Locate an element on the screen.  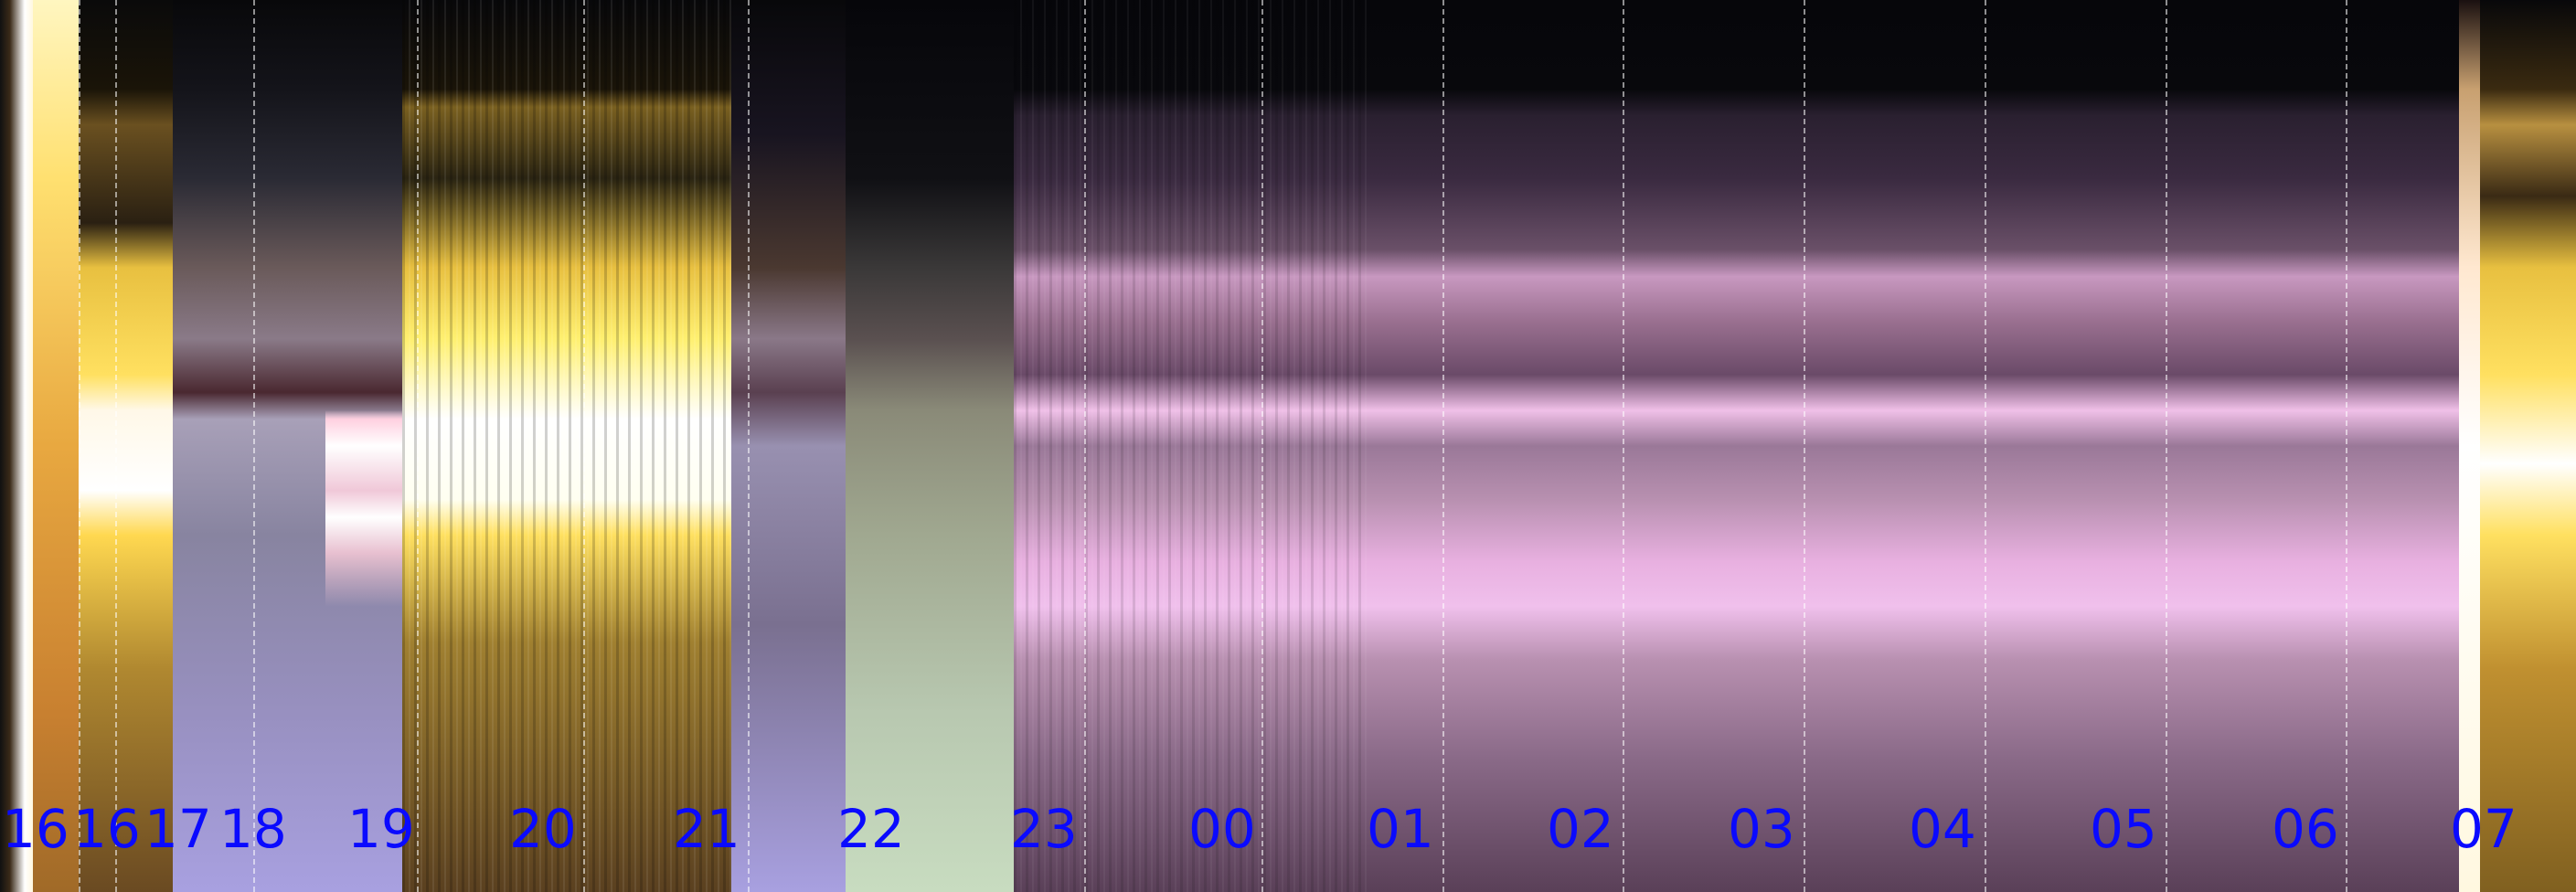
hour-label: 07 is located at coordinates (2483, 829).